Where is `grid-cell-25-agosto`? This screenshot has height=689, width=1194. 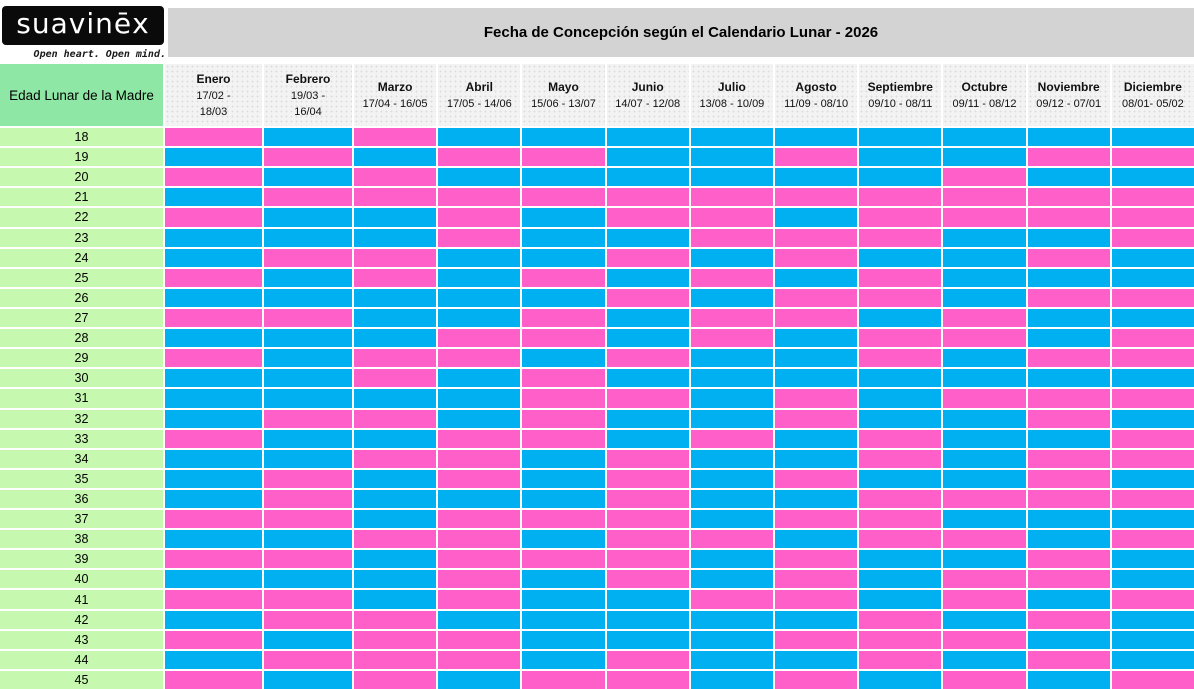 grid-cell-25-agosto is located at coordinates (816, 277).